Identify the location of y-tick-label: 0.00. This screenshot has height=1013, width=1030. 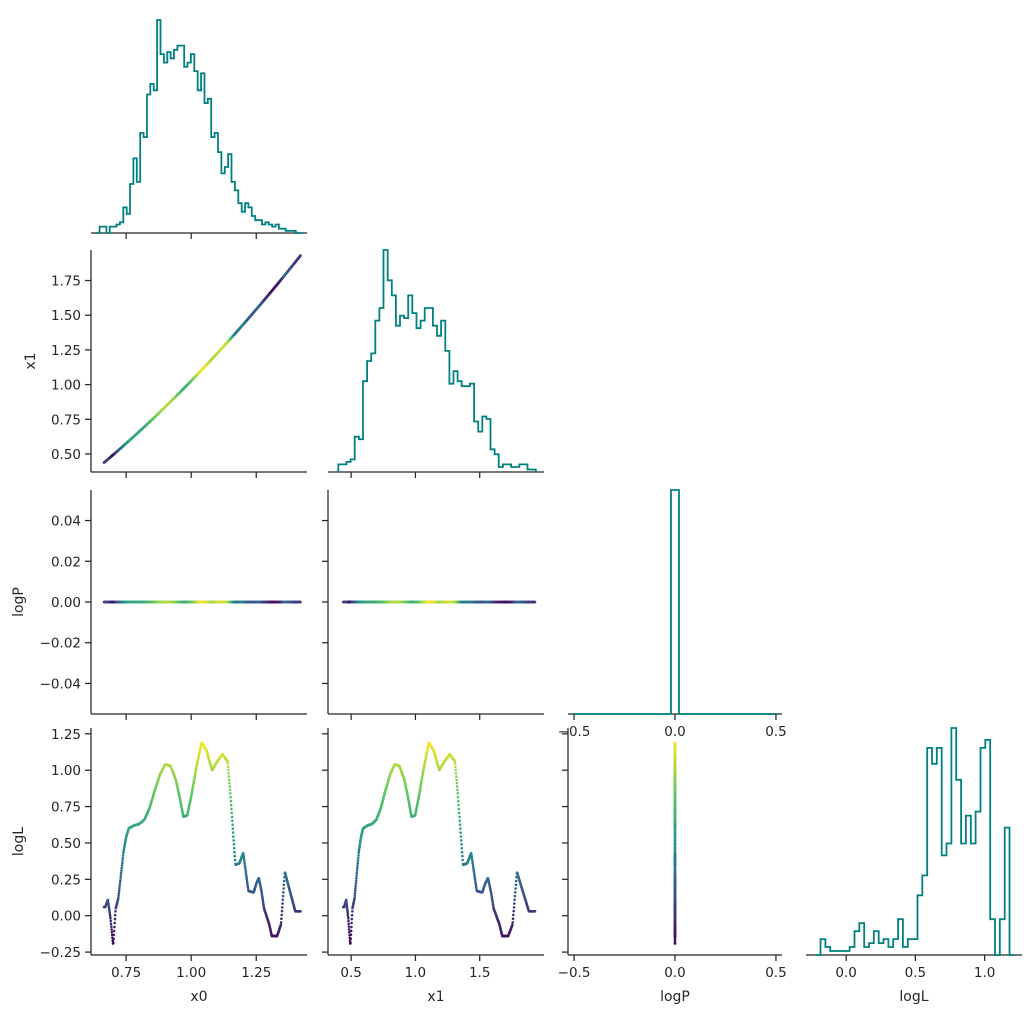
(66, 917).